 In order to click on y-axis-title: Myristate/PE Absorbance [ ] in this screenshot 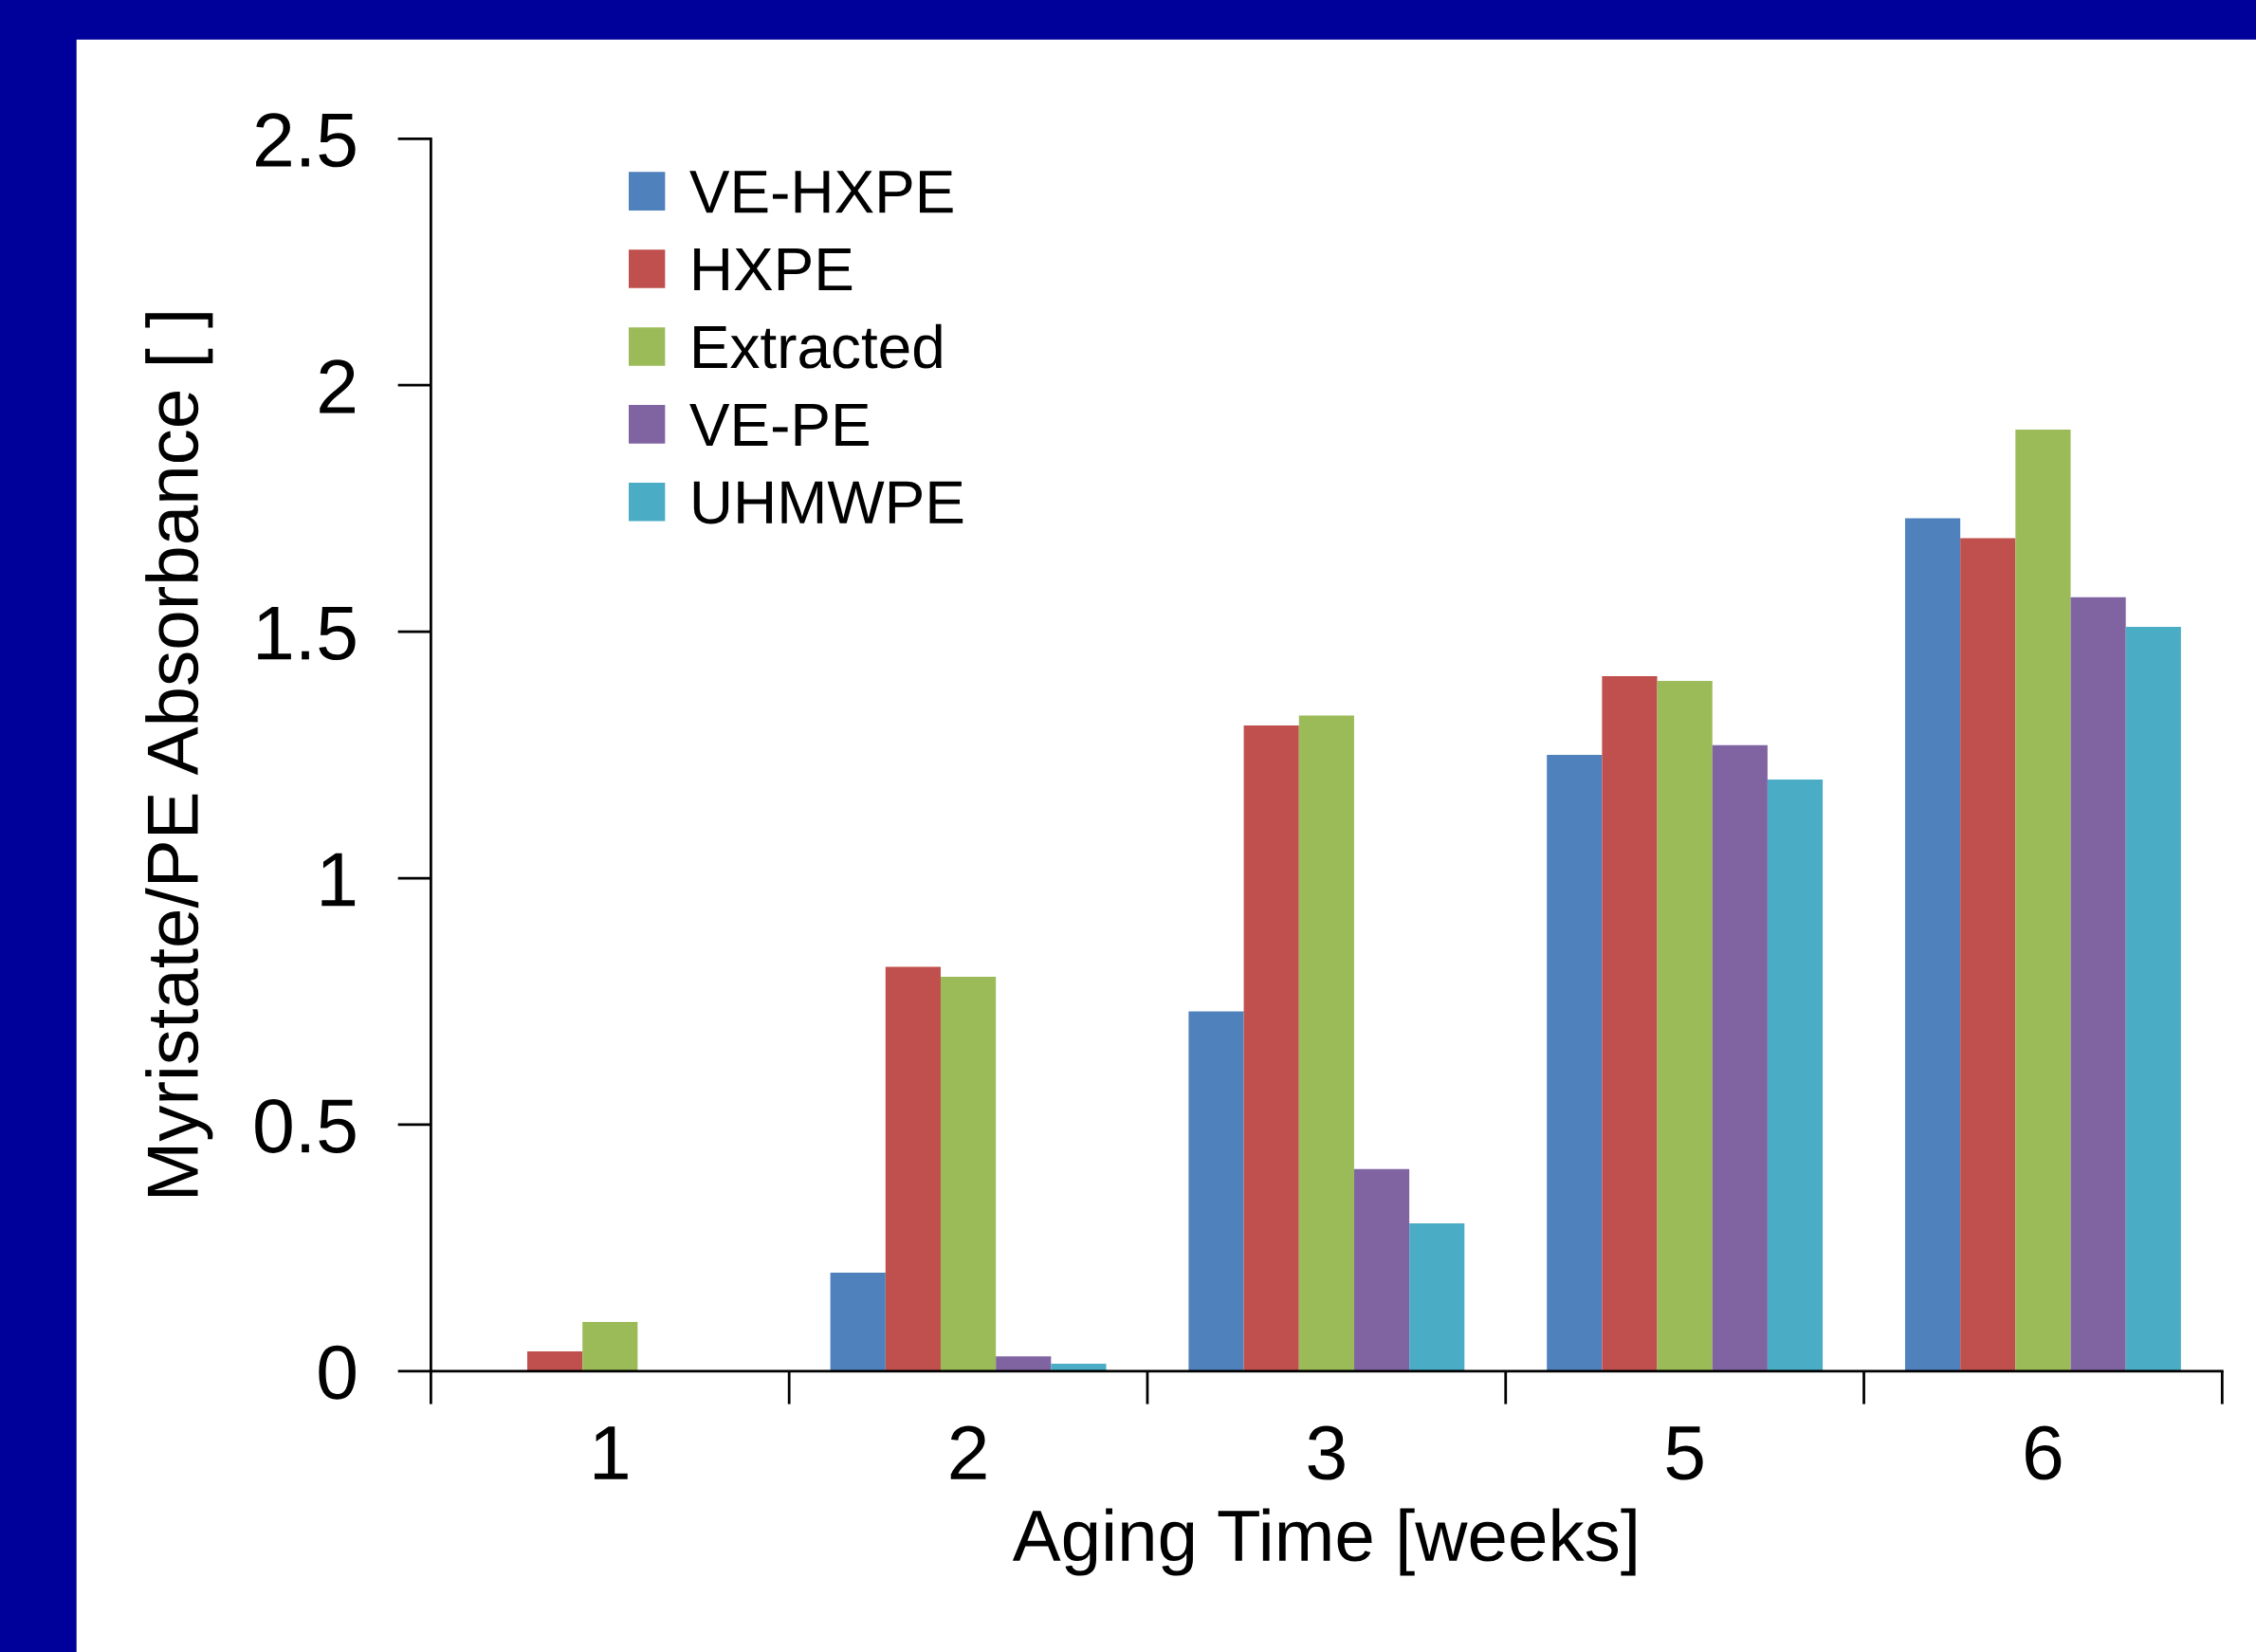, I will do `click(179, 755)`.